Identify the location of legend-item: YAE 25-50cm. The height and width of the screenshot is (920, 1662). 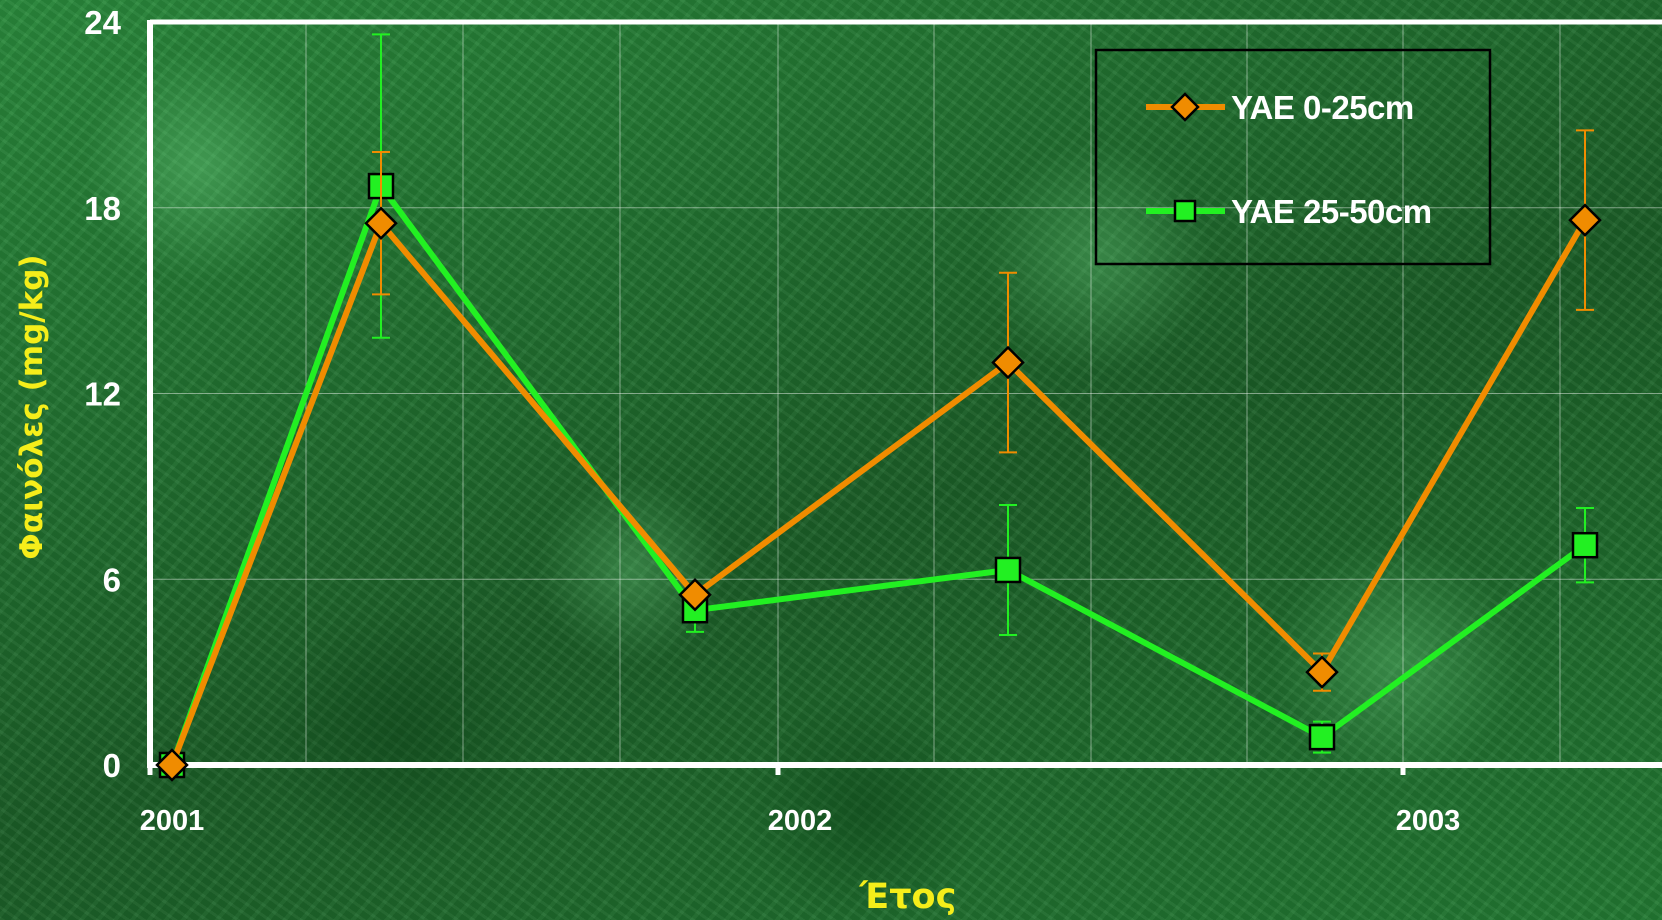
(1289, 211).